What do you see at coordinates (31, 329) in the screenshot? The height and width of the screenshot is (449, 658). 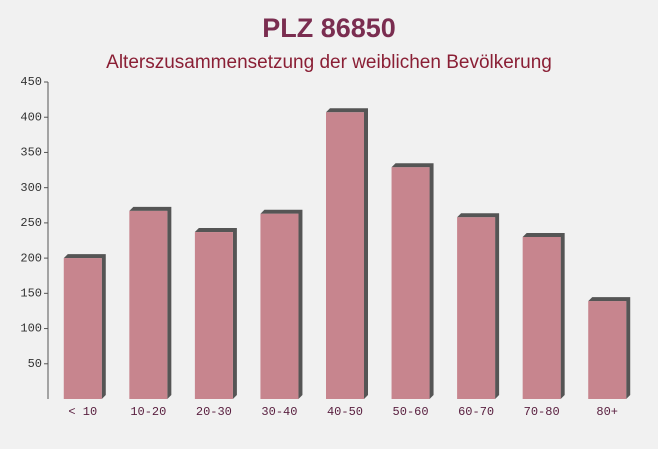 I see `y-tick-label: 100` at bounding box center [31, 329].